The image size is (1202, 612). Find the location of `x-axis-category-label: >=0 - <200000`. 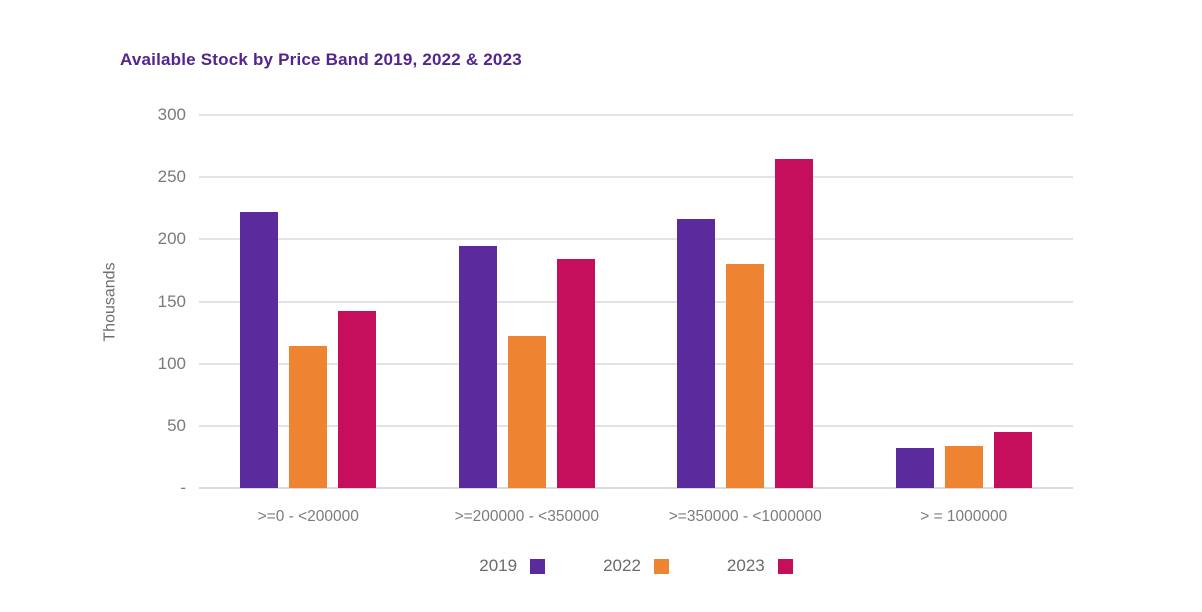

x-axis-category-label: >=0 - <200000 is located at coordinates (308, 516).